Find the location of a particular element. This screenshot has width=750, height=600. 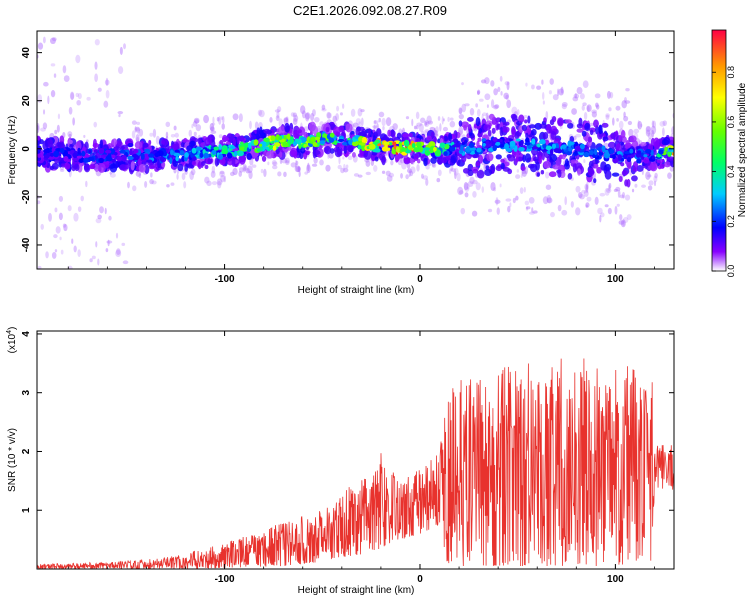

y-tick-label: 20 is located at coordinates (26, 101).